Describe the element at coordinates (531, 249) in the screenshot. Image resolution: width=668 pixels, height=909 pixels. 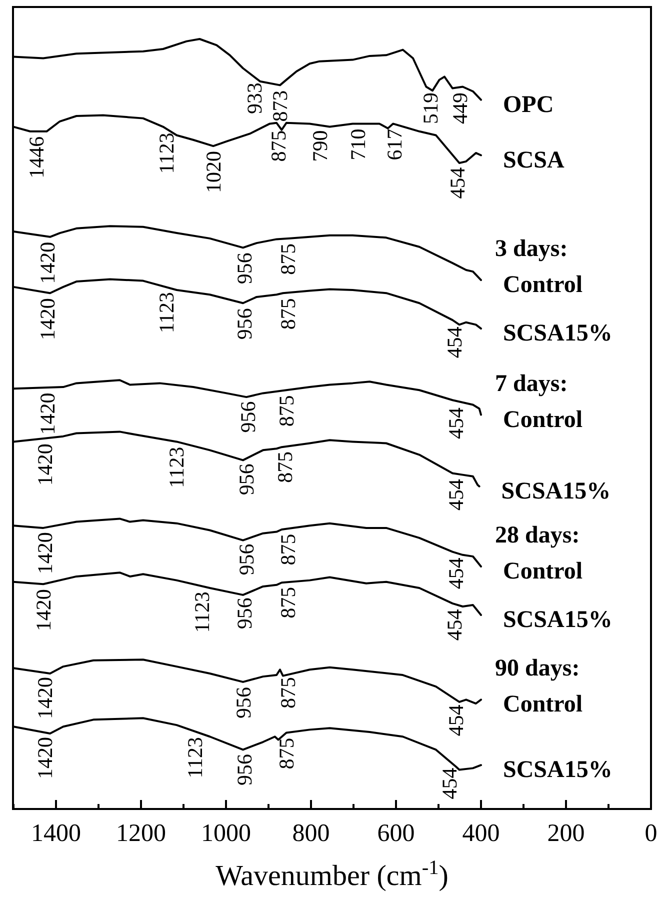
I see `annotation: 3 days:` at that location.